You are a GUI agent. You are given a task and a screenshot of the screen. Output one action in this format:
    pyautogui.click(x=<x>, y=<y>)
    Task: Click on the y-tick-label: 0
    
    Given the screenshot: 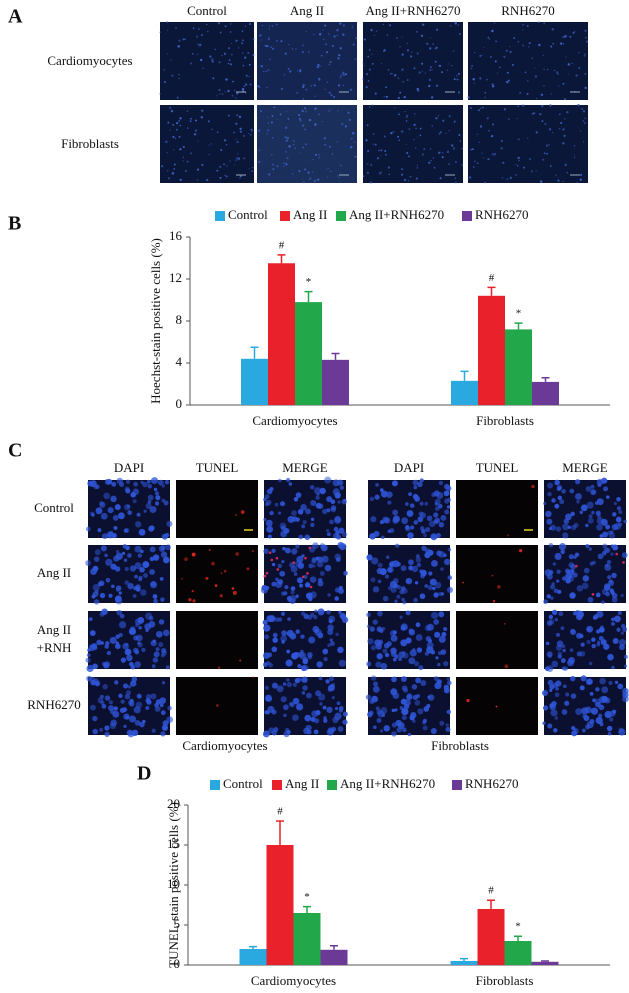 What is the action you would take?
    pyautogui.click(x=177, y=963)
    